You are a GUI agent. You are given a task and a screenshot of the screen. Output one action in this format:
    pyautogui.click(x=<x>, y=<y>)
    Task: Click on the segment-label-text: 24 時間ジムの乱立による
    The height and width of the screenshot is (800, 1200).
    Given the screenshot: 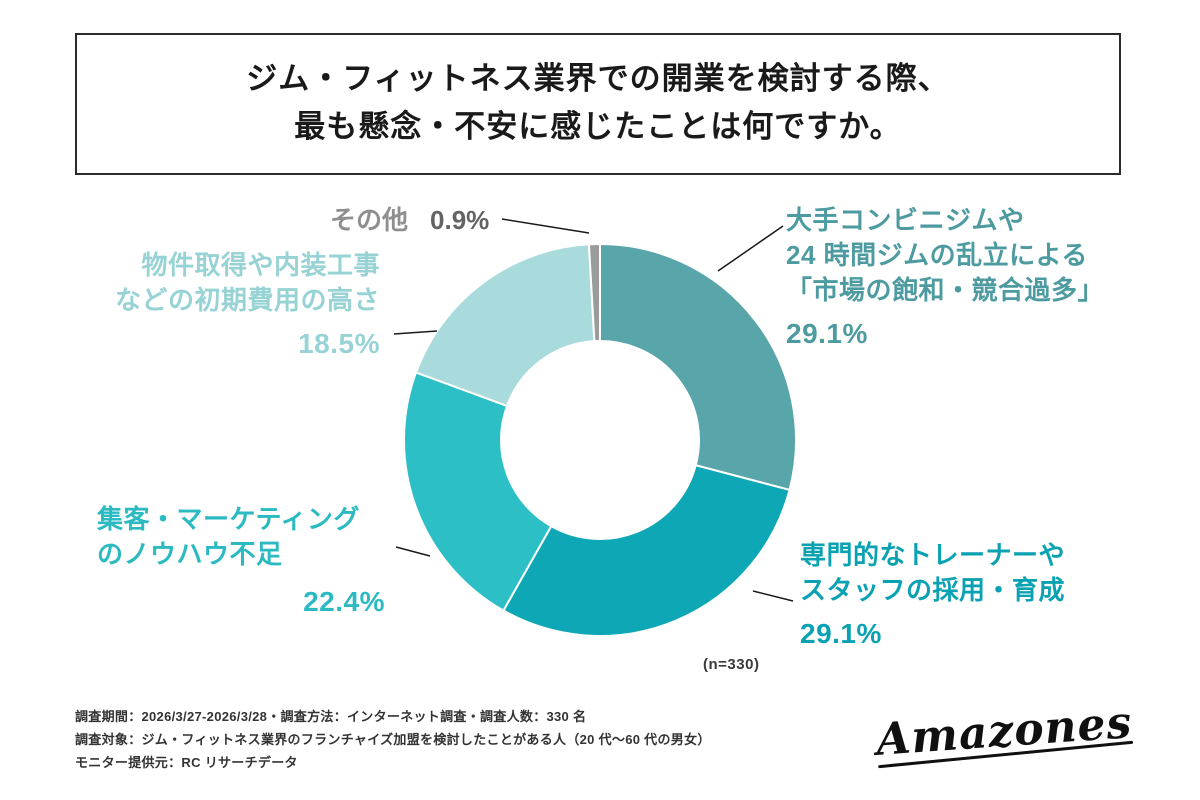 What is the action you would take?
    pyautogui.click(x=937, y=255)
    